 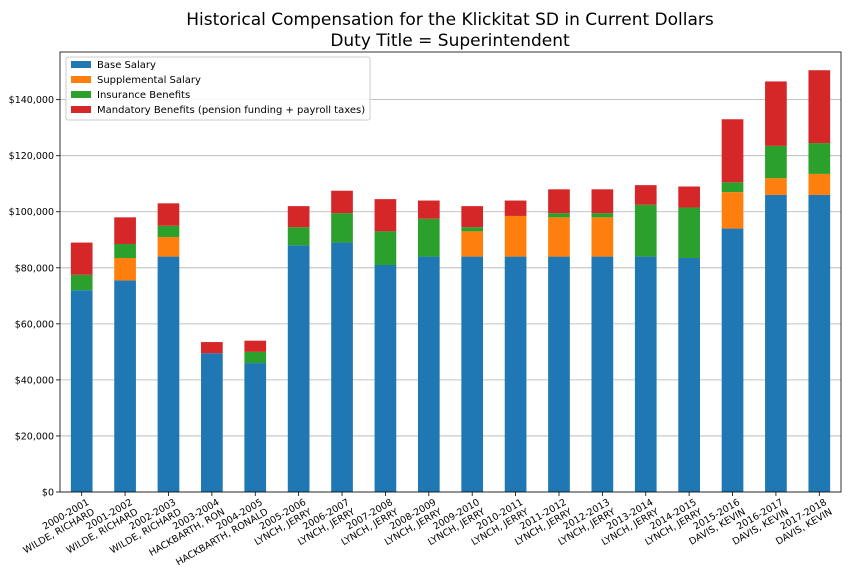 I want to click on y-tick-label: $80,000, so click(x=34, y=268).